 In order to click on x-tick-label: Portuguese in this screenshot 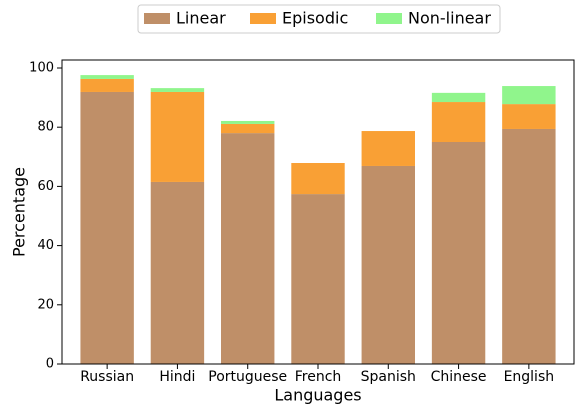, I will do `click(247, 377)`.